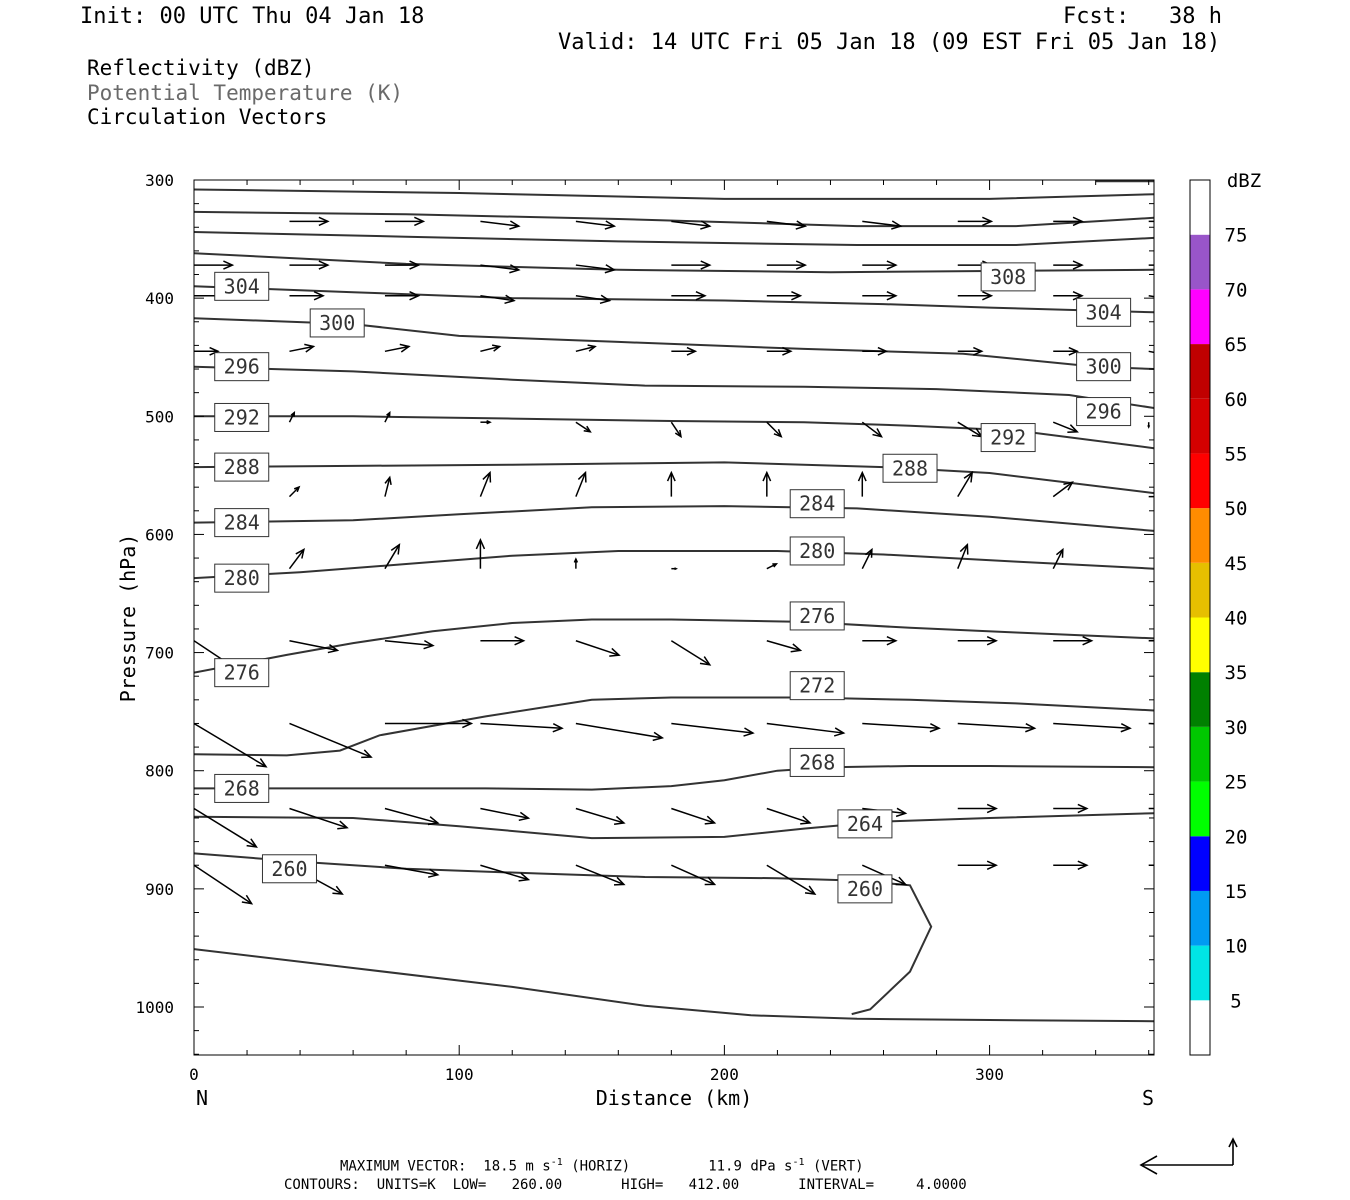 This screenshot has width=1350, height=1200. What do you see at coordinates (1236, 619) in the screenshot?
I see `colorbar-tick-label: 40` at bounding box center [1236, 619].